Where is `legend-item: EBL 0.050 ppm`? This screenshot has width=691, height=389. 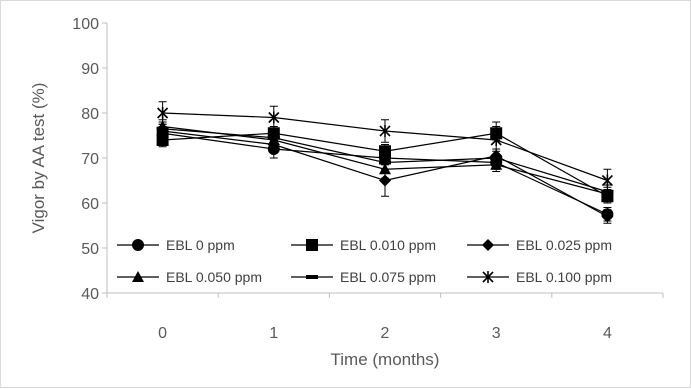
legend-item: EBL 0.050 ppm is located at coordinates (189, 277).